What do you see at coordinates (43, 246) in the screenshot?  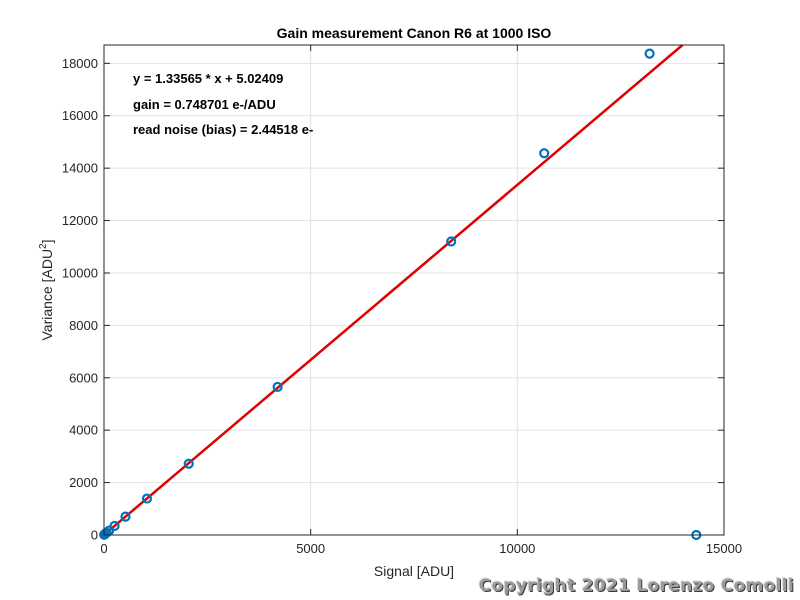 I see `y-axis-label-superscript: 2` at bounding box center [43, 246].